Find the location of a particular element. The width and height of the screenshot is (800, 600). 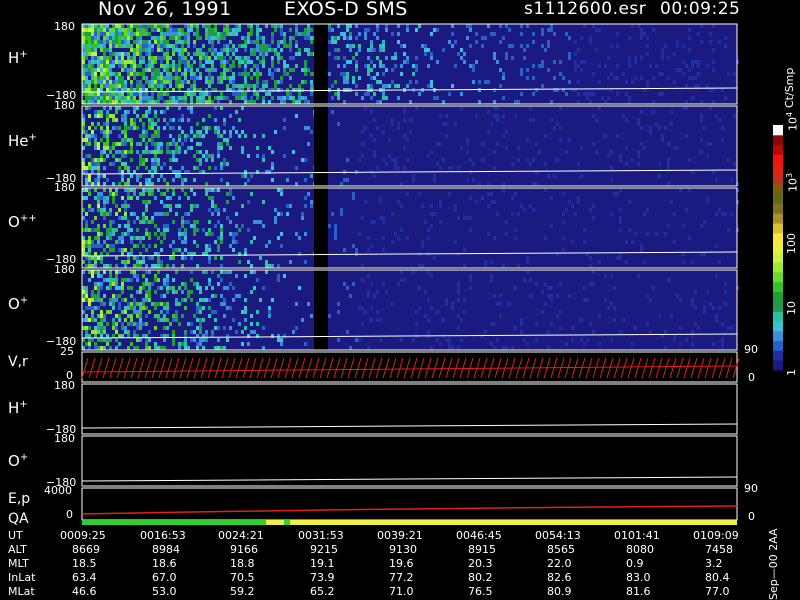

spectrogram-oplus-frame is located at coordinates (409, 310).